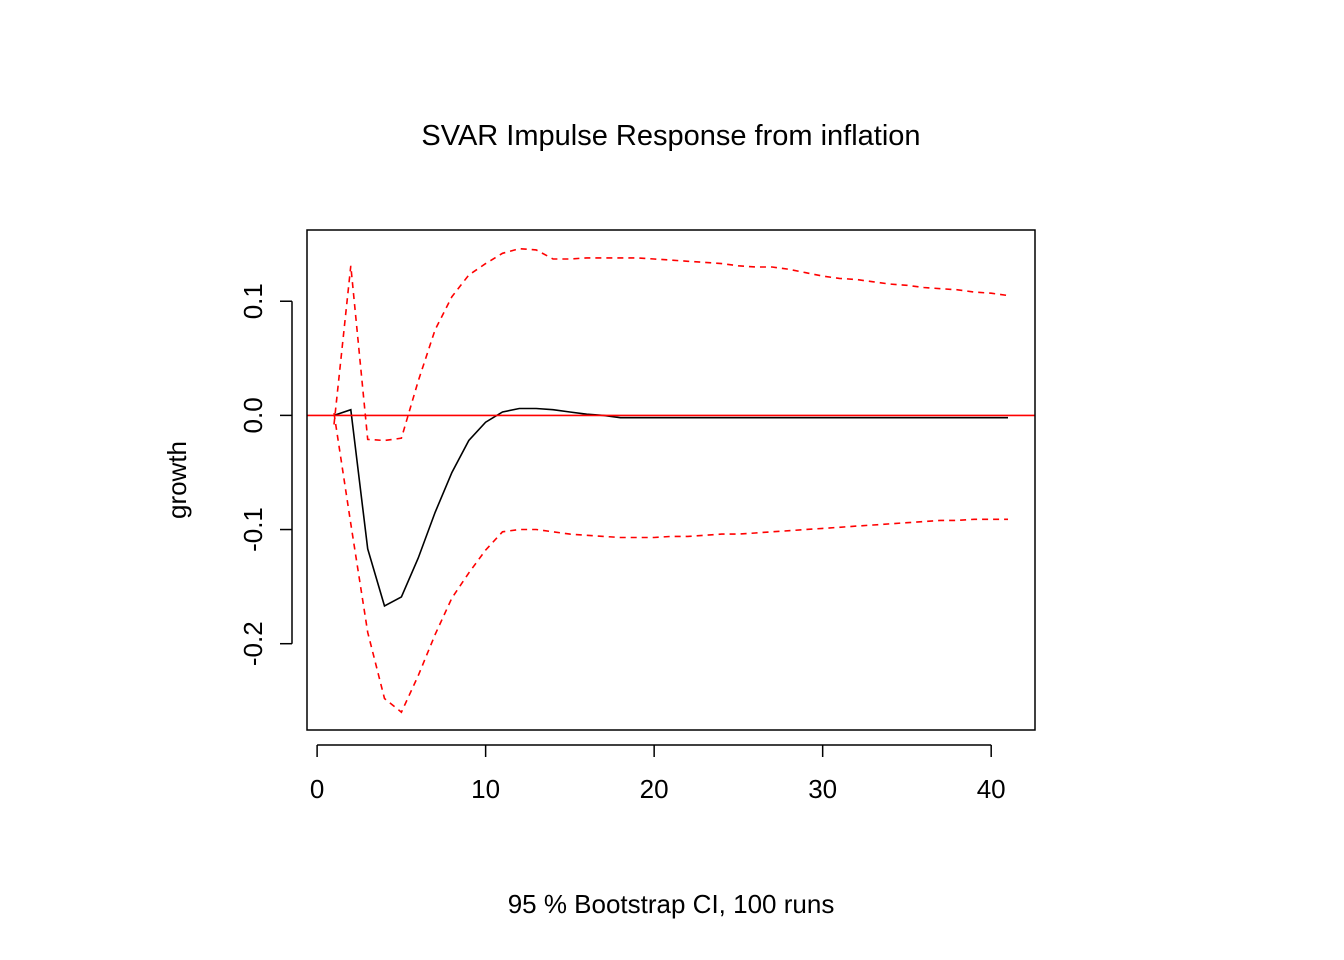  Describe the element at coordinates (253, 301) in the screenshot. I see `y-tick-label: 0.1` at that location.